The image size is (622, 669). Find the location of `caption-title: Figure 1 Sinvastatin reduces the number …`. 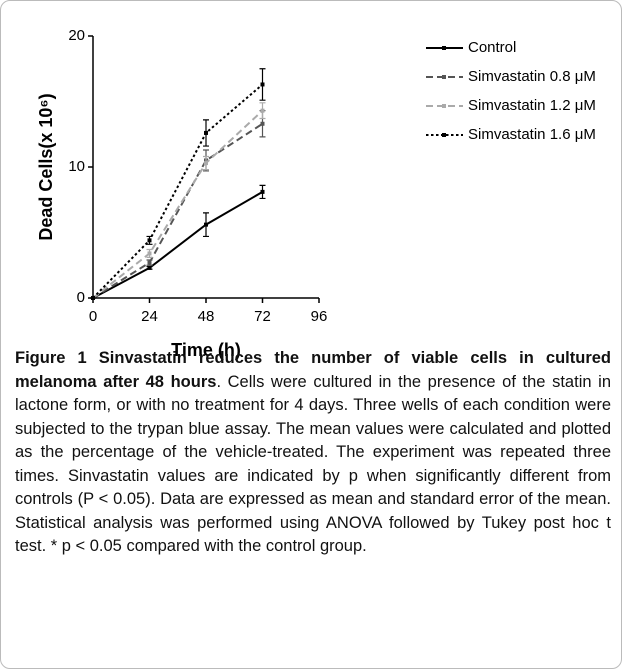

caption-title: Figure 1 Sinvastatin reduces the number … is located at coordinates (313, 370).